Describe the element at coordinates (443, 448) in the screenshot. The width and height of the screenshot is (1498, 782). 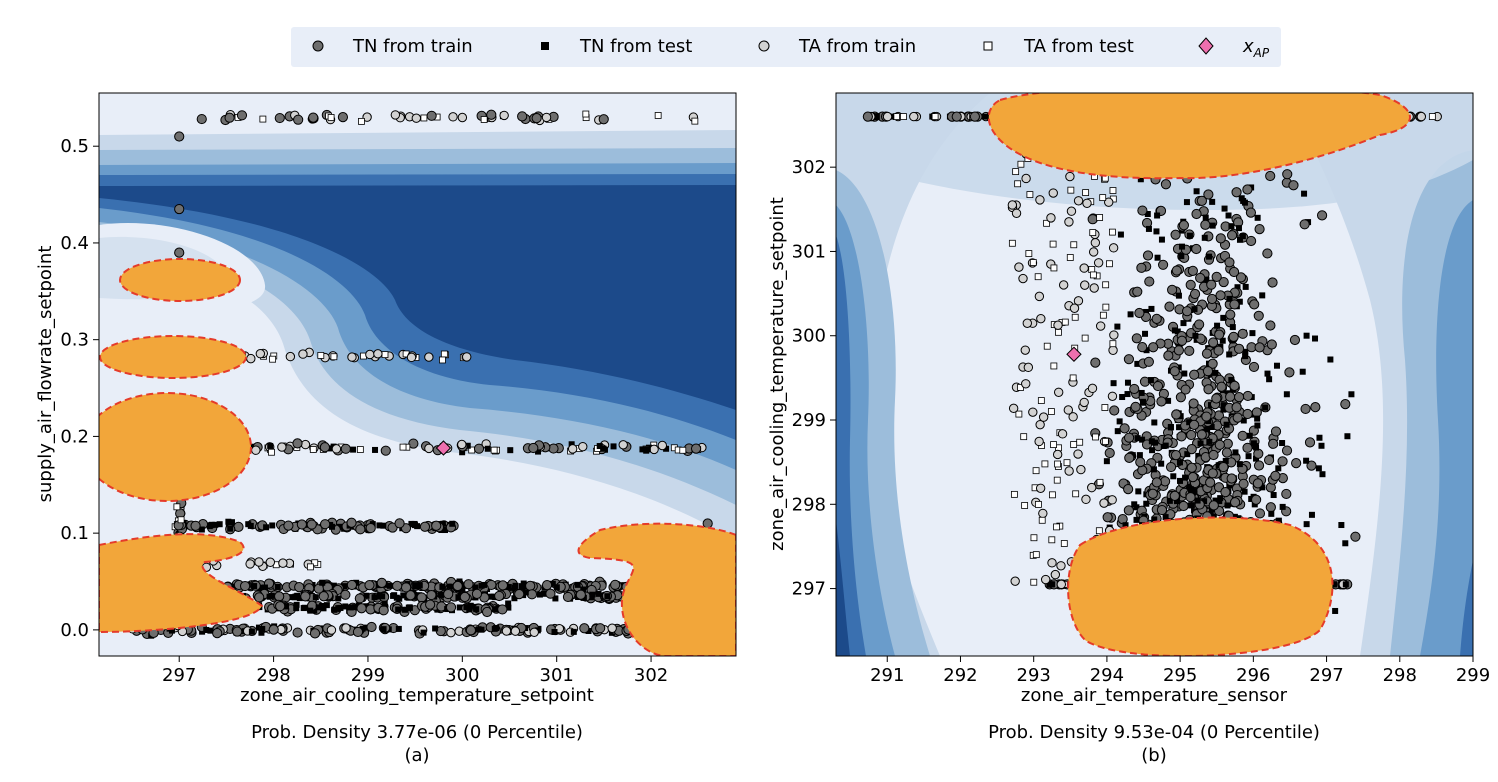
I see `panel-a-points-top` at that location.